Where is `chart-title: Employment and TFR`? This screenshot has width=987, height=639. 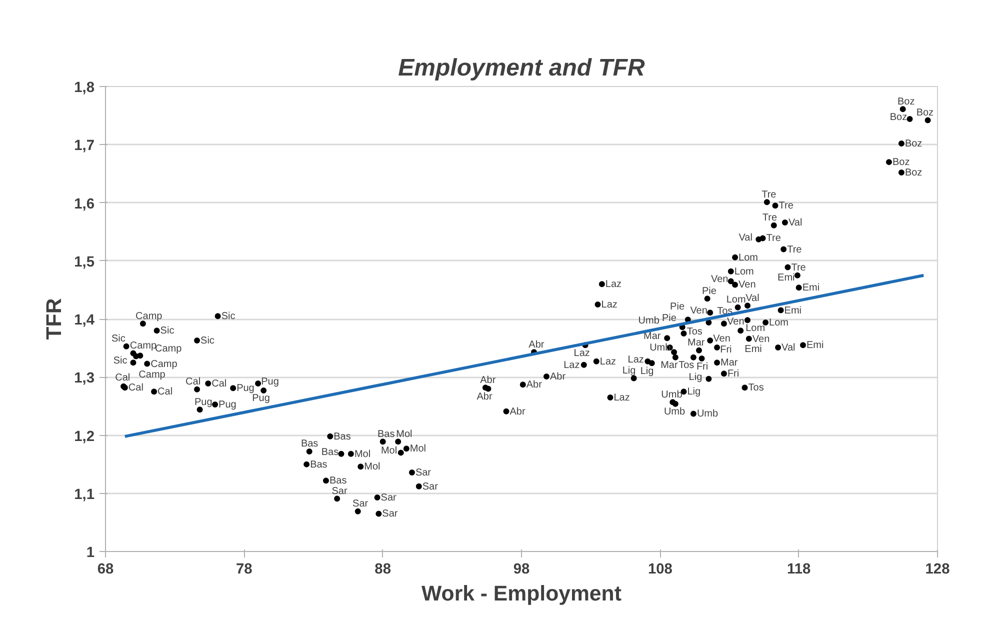 chart-title: Employment and TFR is located at coordinates (522, 68).